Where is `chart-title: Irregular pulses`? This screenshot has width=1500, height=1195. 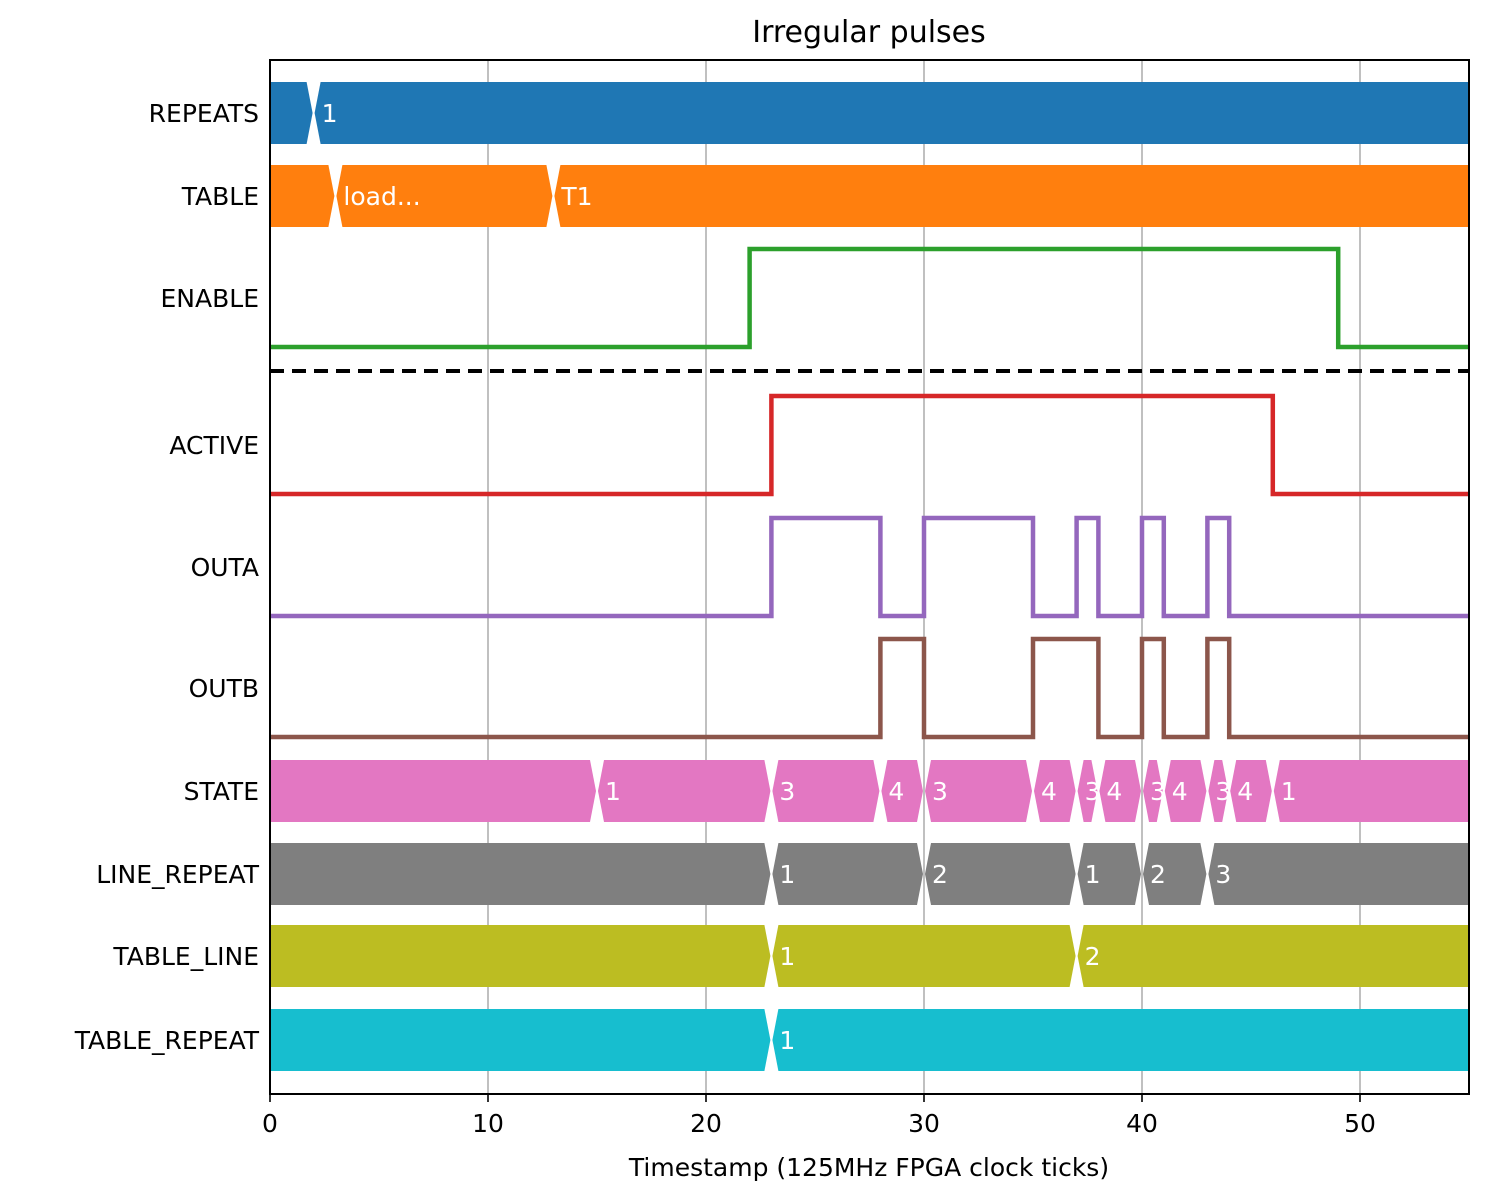
chart-title: Irregular pulses is located at coordinates (869, 32).